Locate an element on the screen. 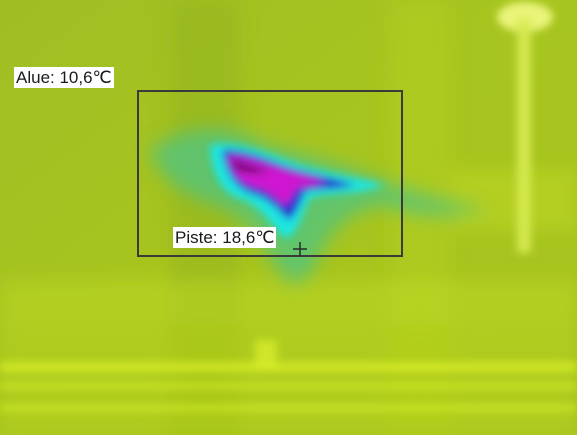 This screenshot has width=577, height=435. spot-crosshair-icon is located at coordinates (300, 249).